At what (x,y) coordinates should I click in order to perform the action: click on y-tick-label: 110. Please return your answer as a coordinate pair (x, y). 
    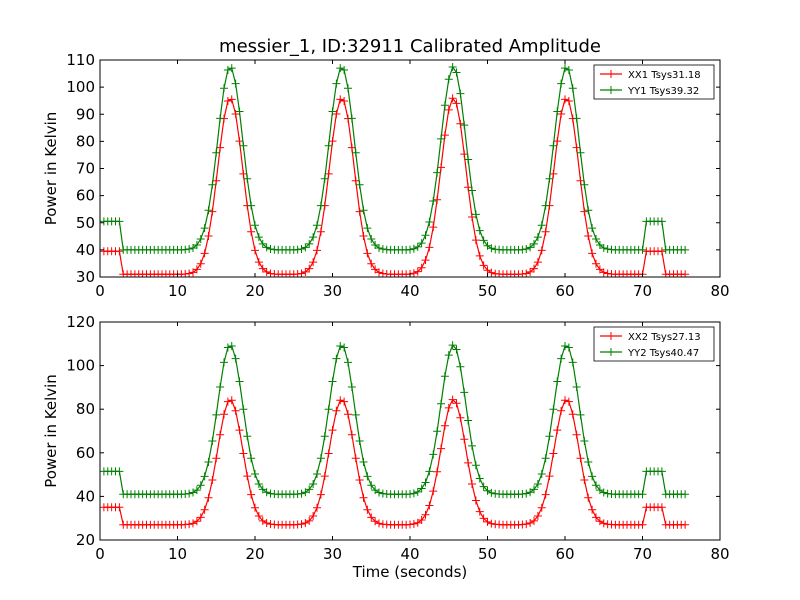
    Looking at the image, I should click on (80, 60).